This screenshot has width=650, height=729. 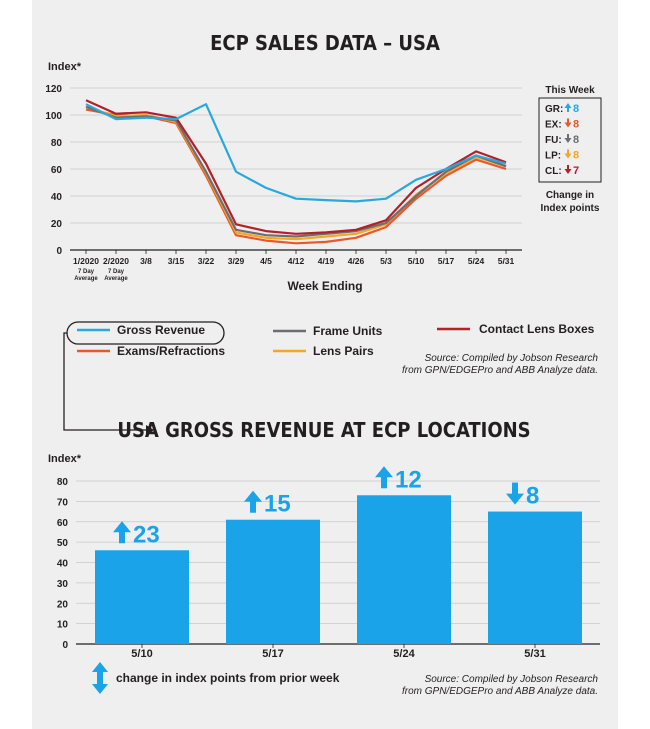 I want to click on line-chart-x-tick: 4/12, so click(x=296, y=261).